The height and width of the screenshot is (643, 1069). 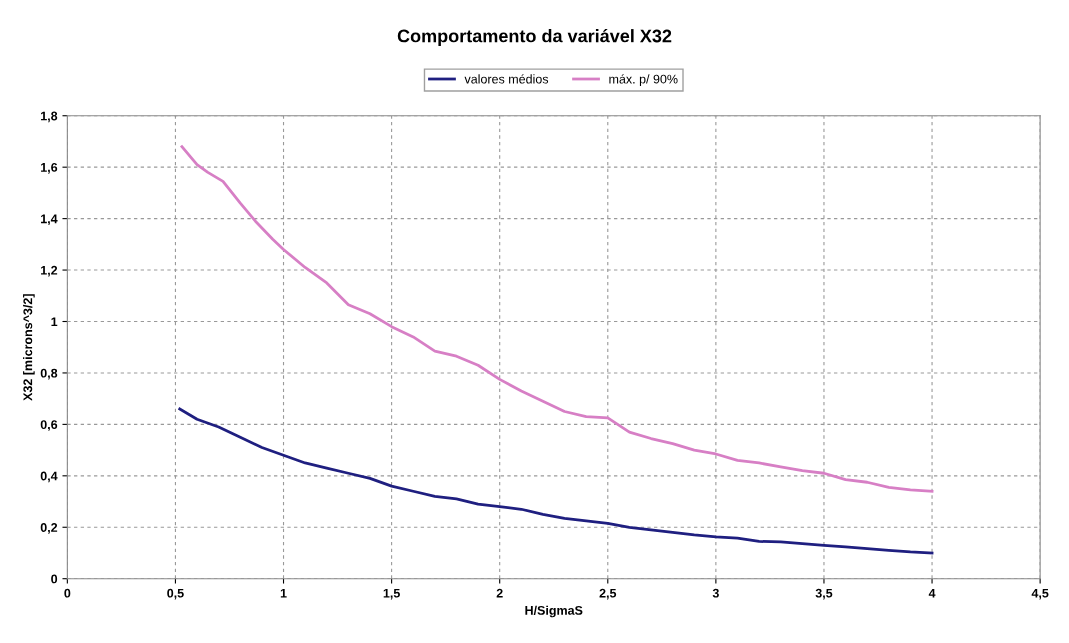 What do you see at coordinates (29, 347) in the screenshot?
I see `y-axis-title: X32 [microns^3/2]` at bounding box center [29, 347].